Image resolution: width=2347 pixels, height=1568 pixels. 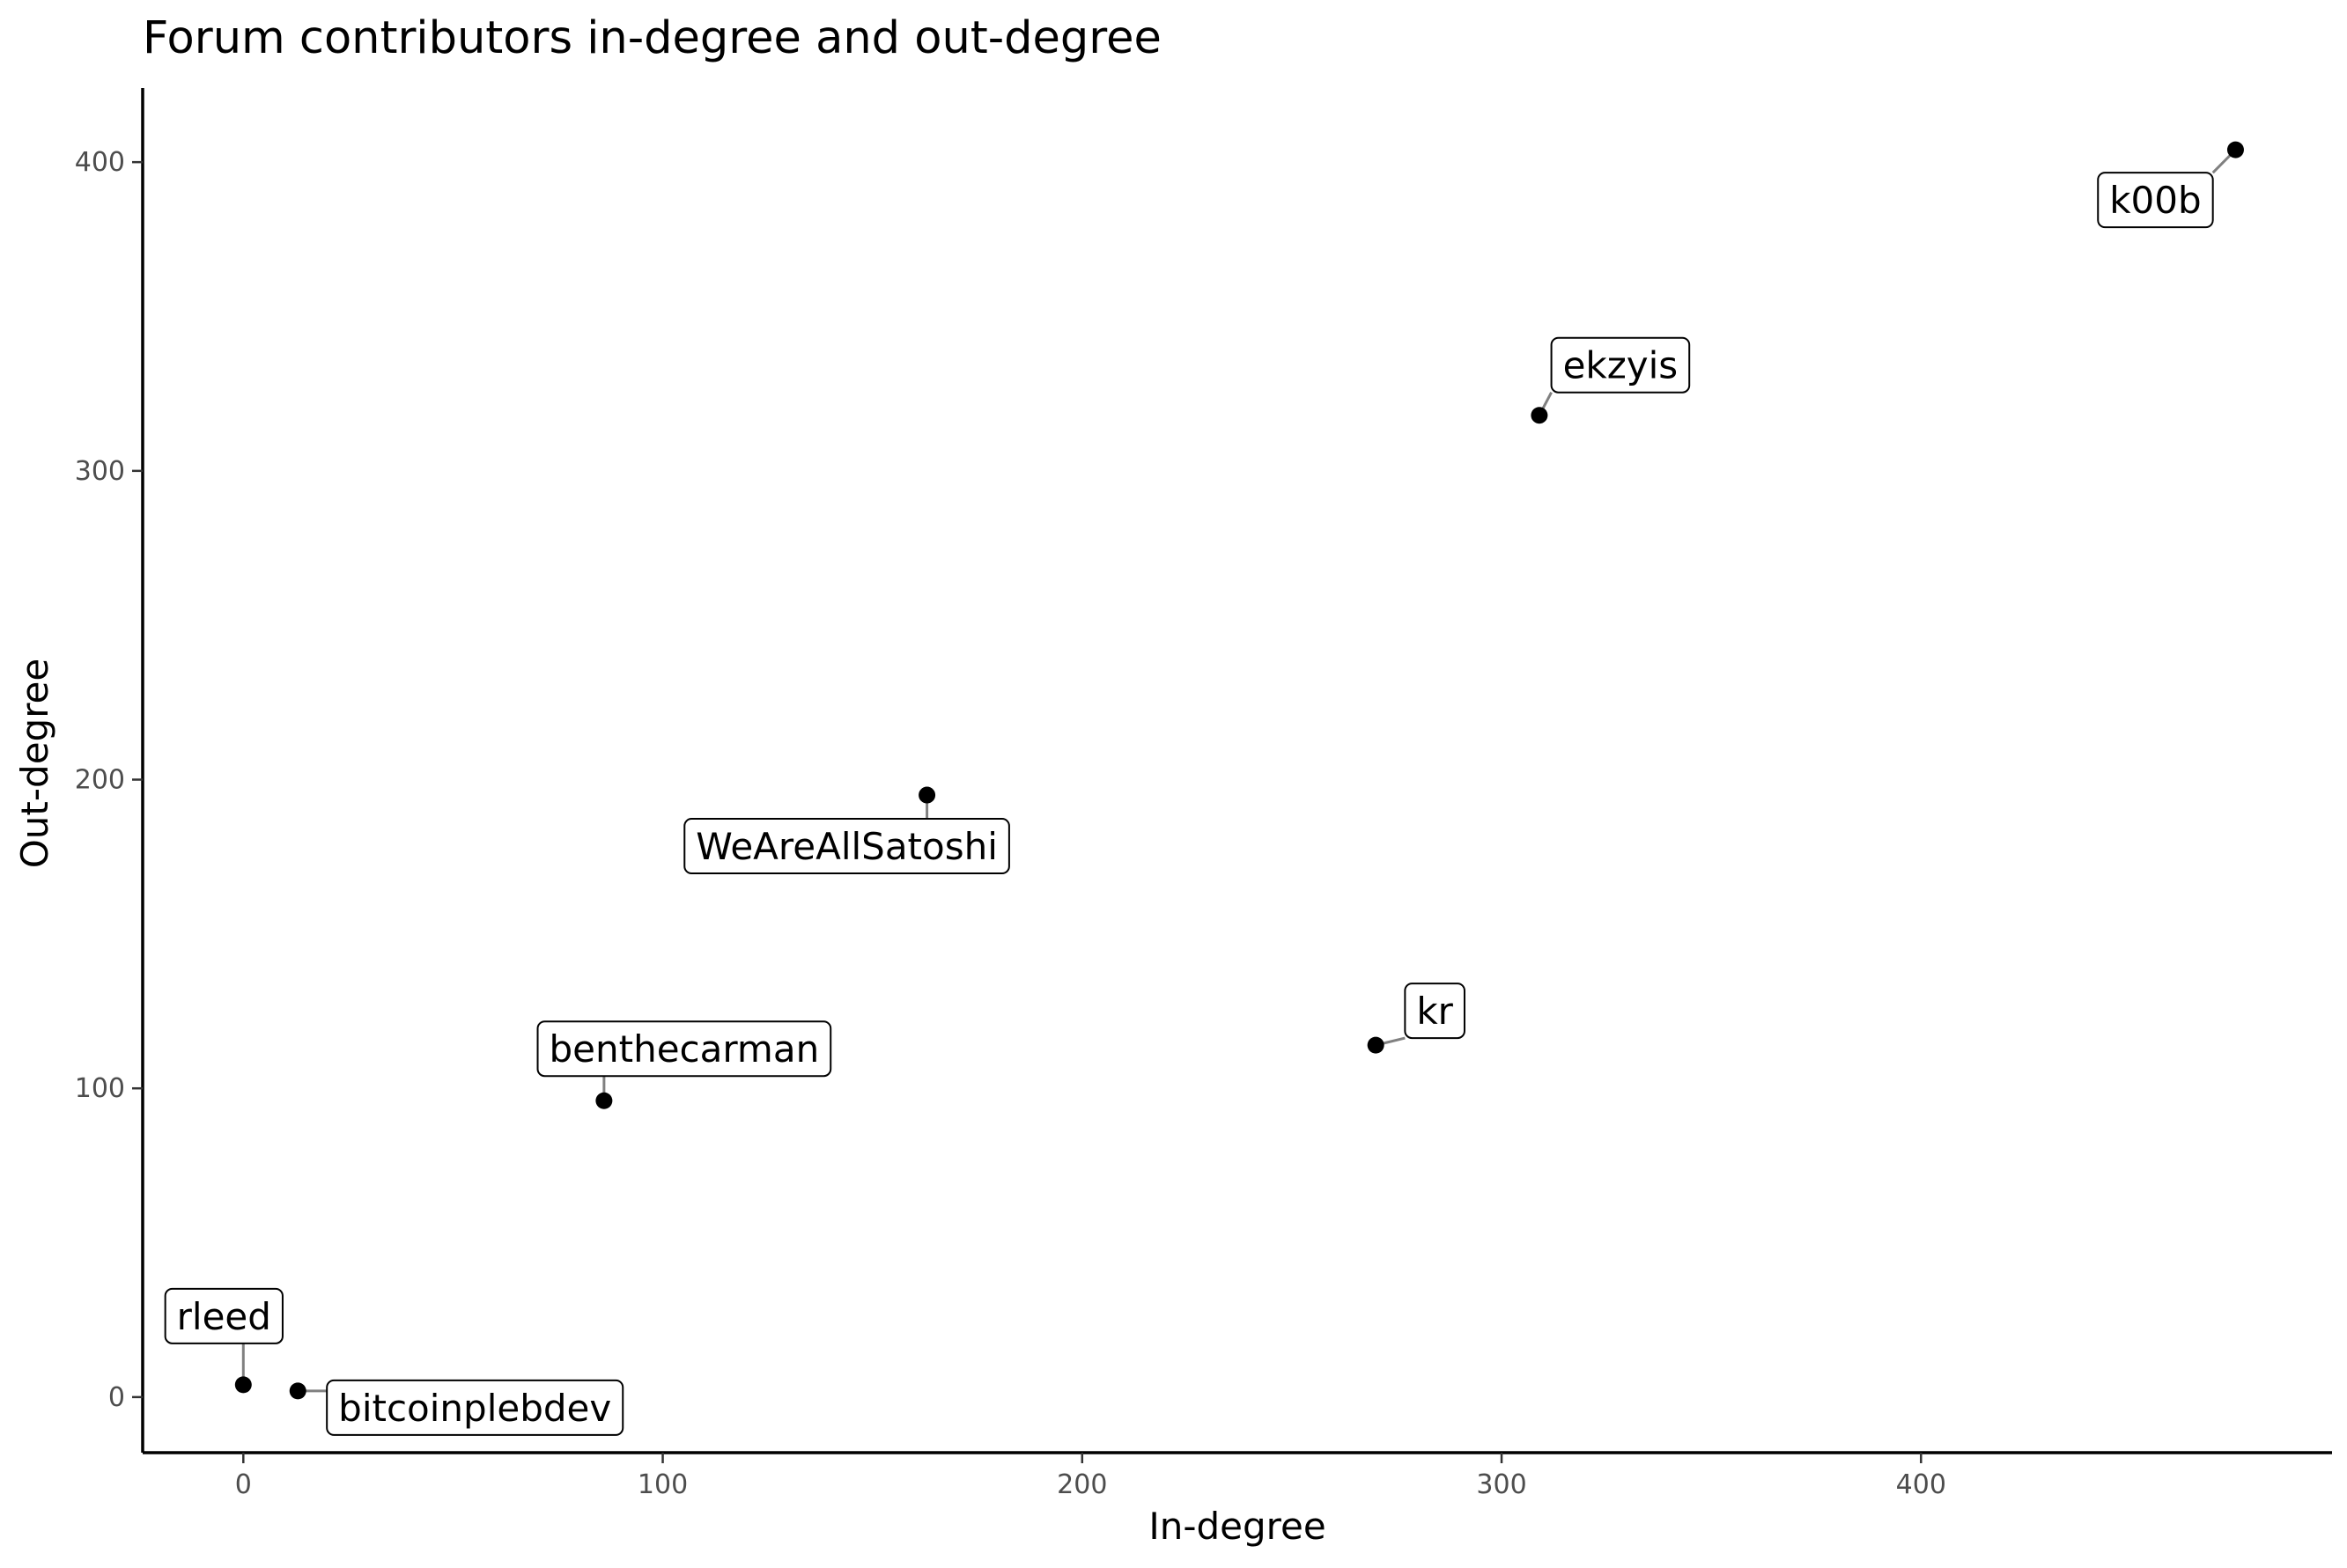 What do you see at coordinates (100, 162) in the screenshot?
I see `y-tick-label: 400` at bounding box center [100, 162].